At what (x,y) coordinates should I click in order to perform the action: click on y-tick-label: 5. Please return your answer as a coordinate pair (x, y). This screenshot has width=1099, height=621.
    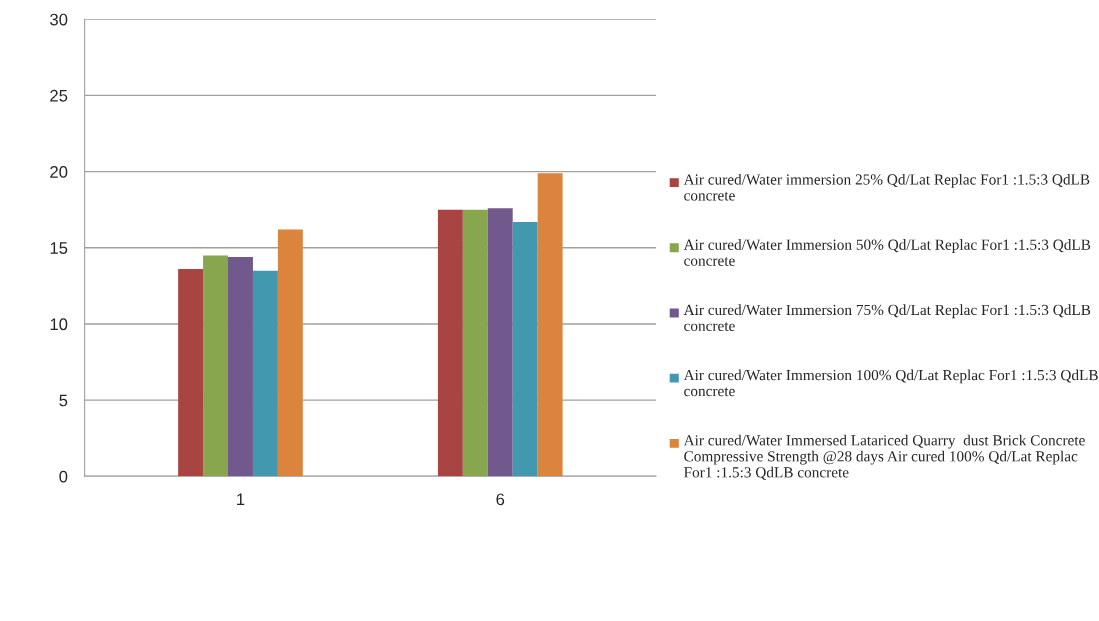
    Looking at the image, I should click on (63, 400).